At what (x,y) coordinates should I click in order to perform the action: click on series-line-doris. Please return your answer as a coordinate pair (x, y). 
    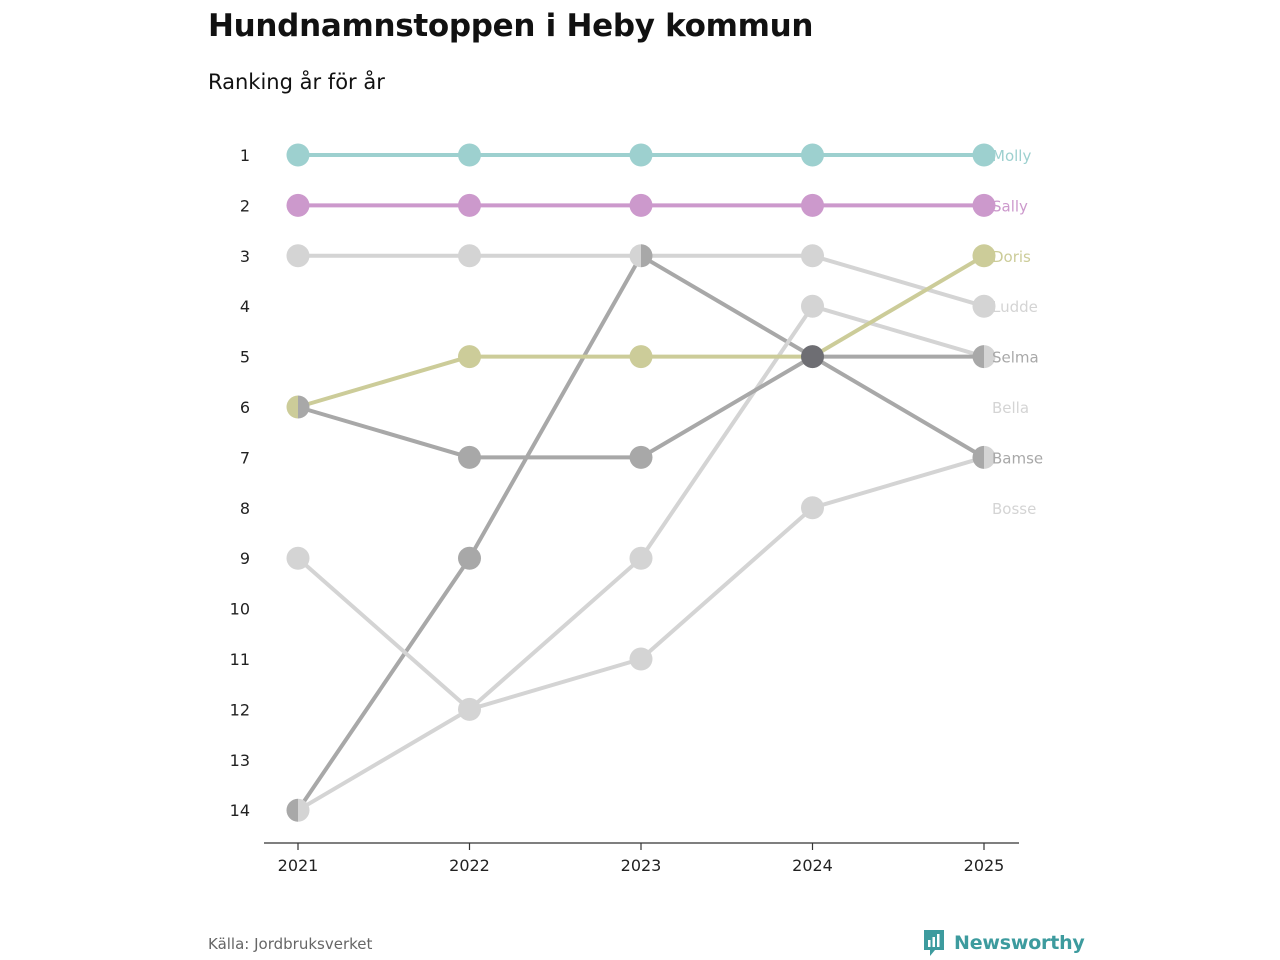
    Looking at the image, I should click on (641, 331).